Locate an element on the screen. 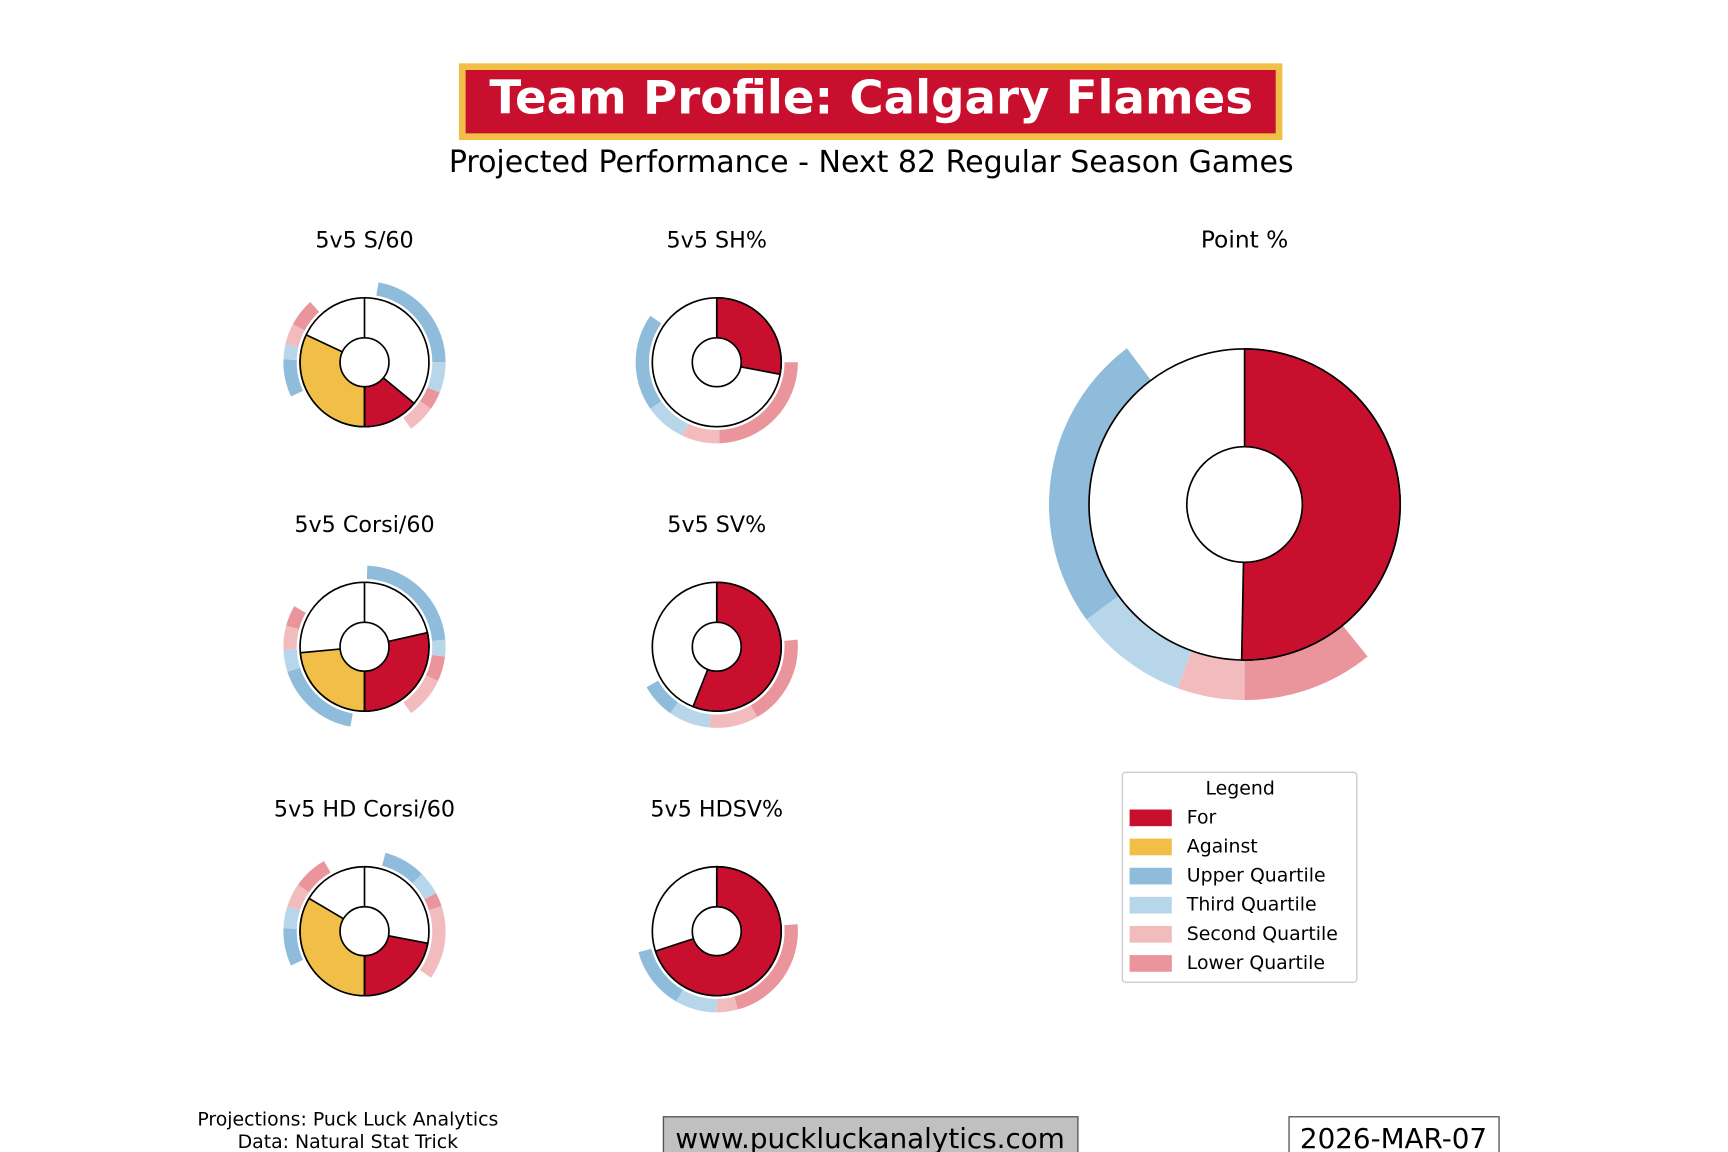 The width and height of the screenshot is (1728, 1152). legend-box is located at coordinates (1239, 877).